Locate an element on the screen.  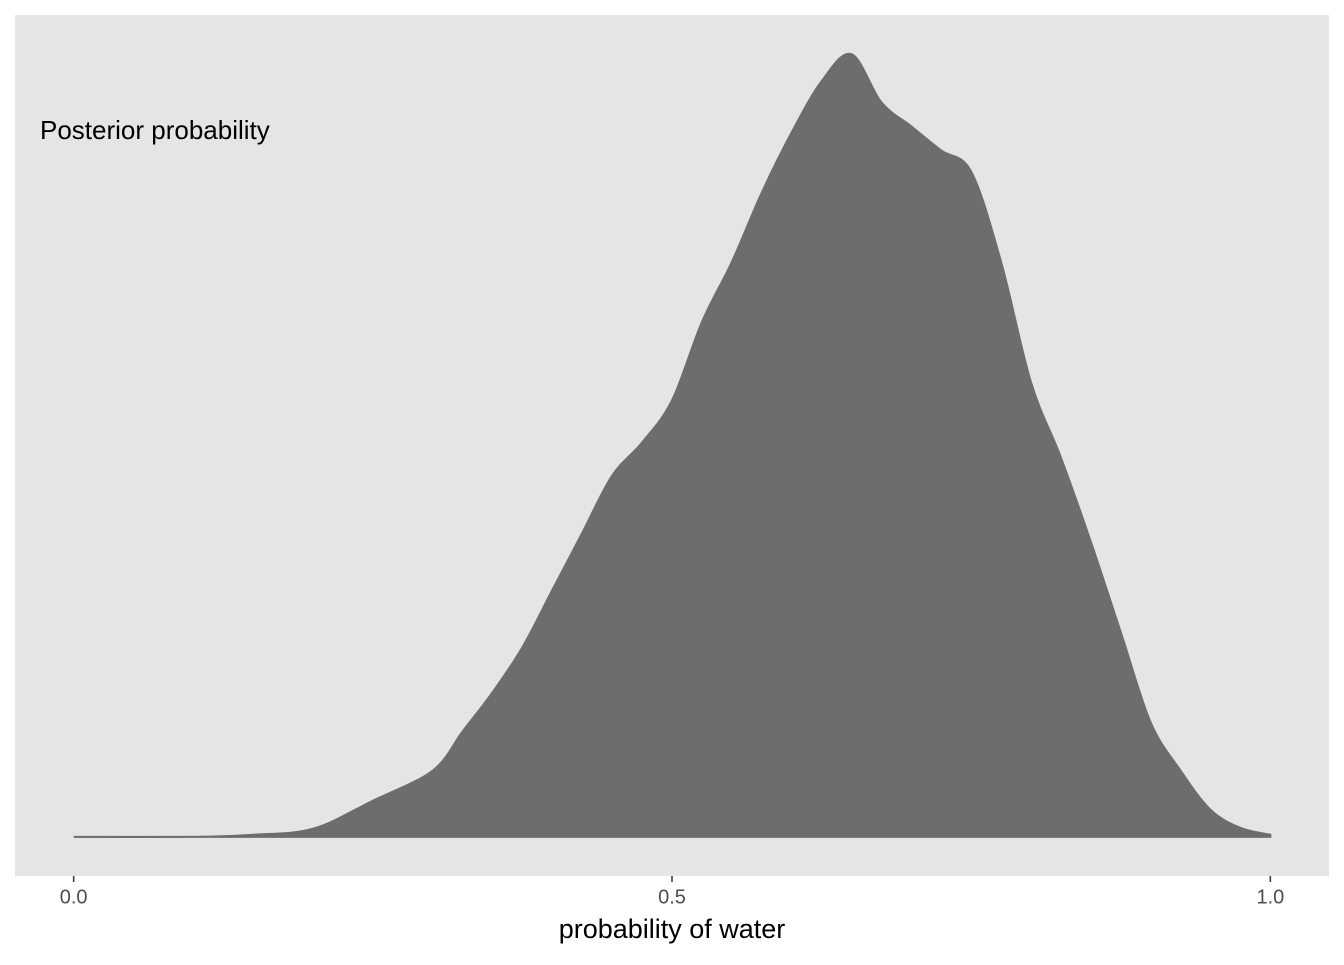
x-tick-label: 0.5 is located at coordinates (672, 897).